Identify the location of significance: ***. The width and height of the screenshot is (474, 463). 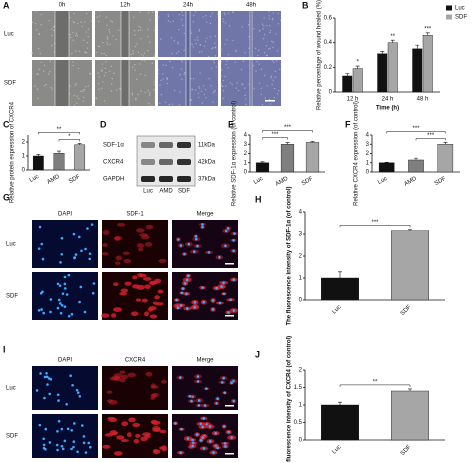
(375, 223).